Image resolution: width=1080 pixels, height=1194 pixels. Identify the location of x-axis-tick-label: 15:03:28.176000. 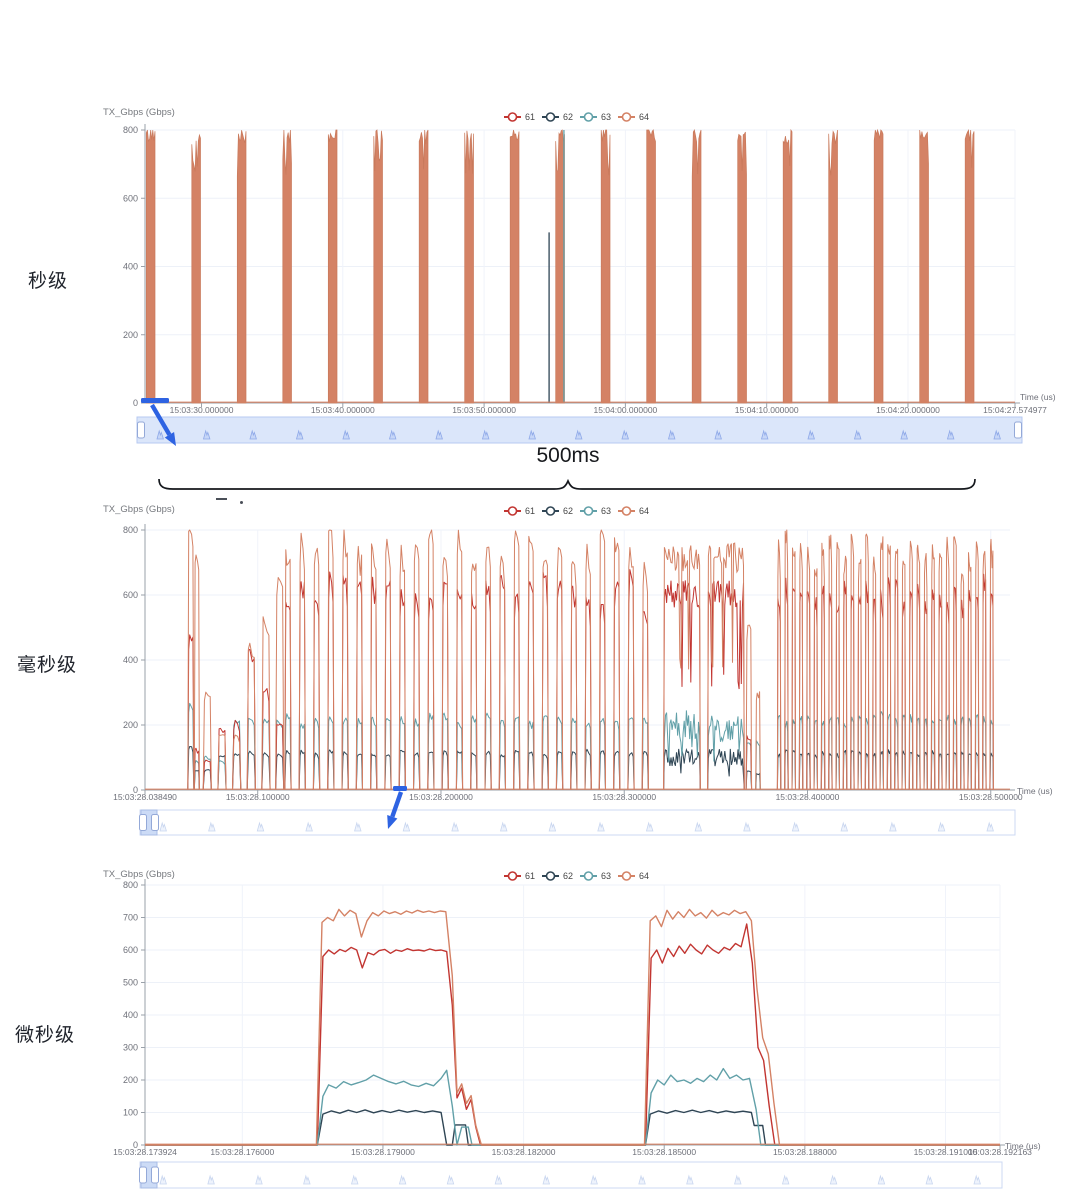
(242, 1152).